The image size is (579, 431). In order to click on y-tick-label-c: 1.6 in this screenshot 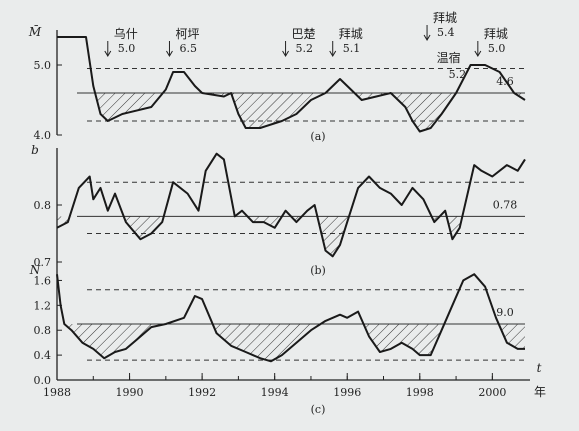, I will do `click(43, 280)`.